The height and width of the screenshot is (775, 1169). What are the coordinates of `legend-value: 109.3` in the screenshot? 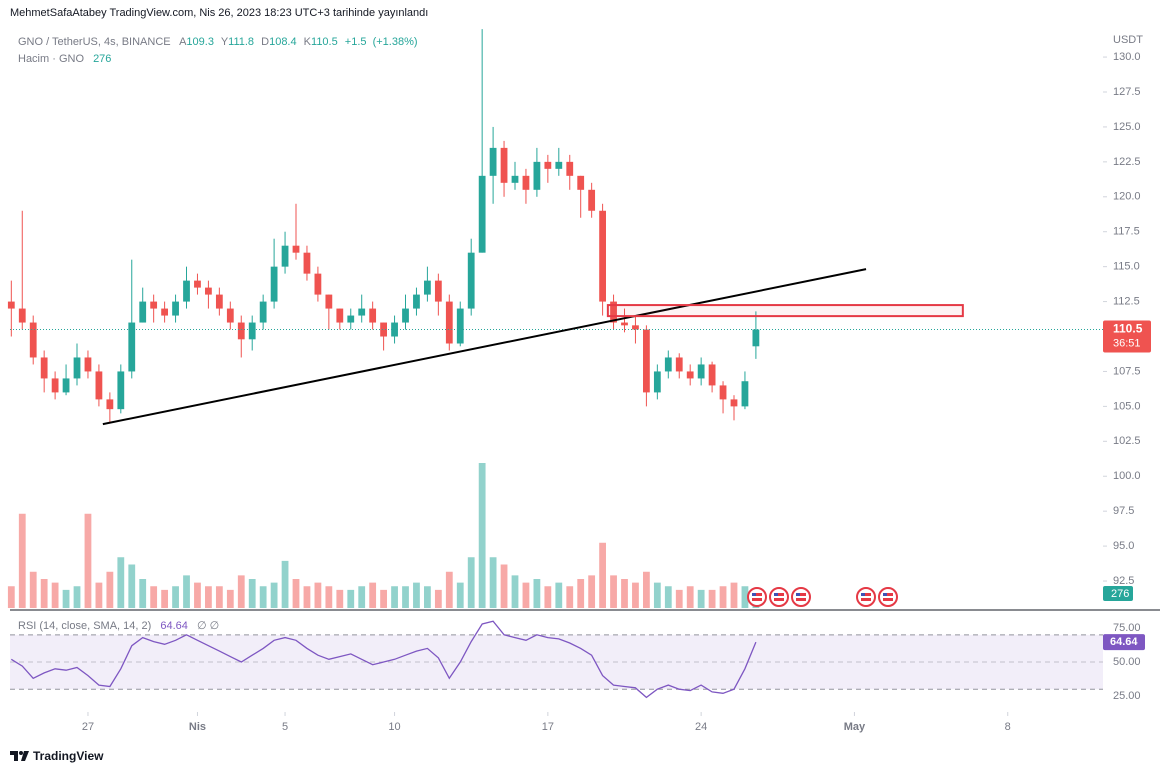 It's located at (200, 42).